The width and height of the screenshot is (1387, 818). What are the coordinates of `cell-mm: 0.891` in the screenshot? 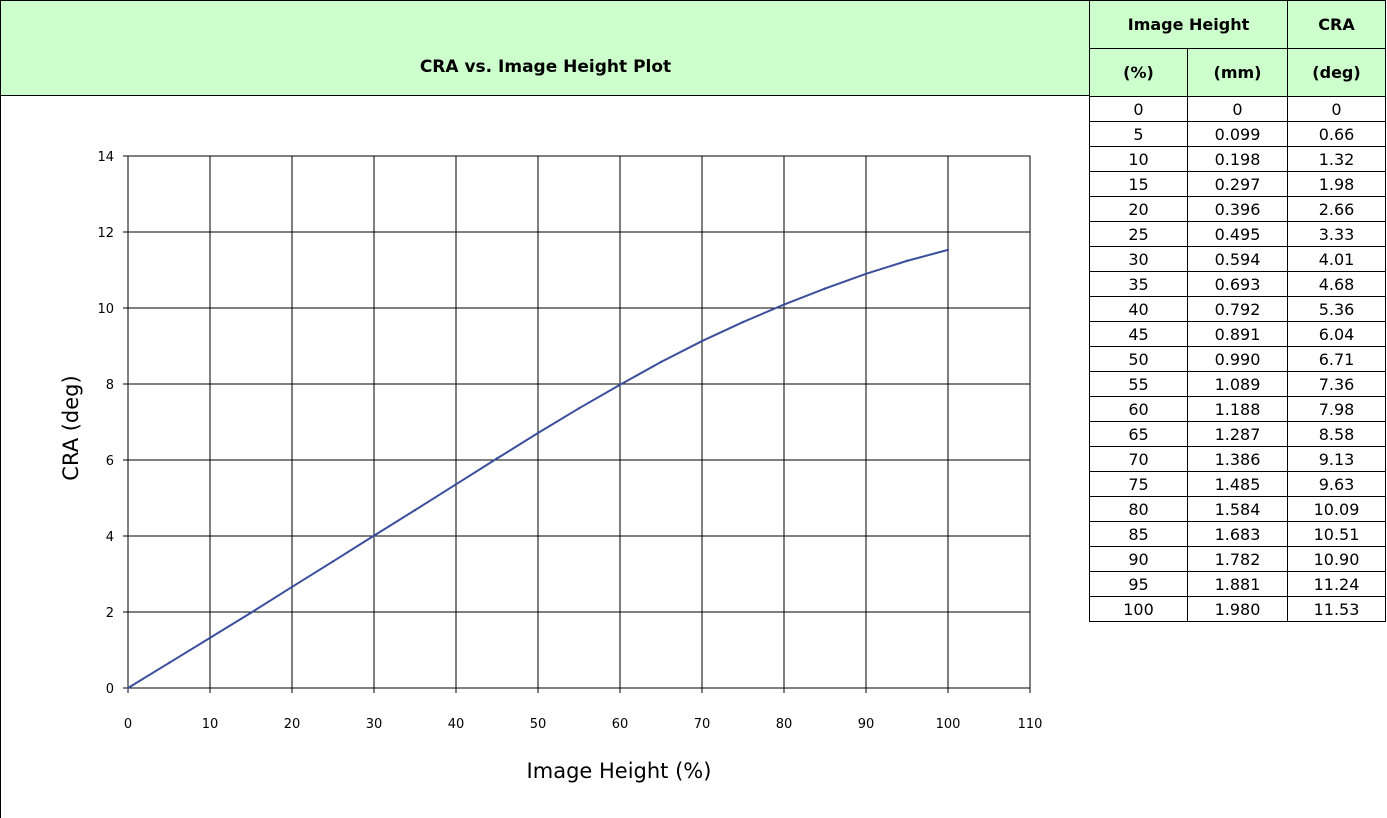 It's located at (1237, 334).